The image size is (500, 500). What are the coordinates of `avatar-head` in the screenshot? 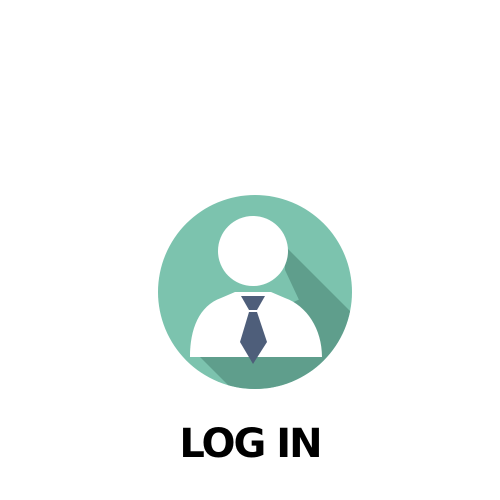 It's located at (253, 251).